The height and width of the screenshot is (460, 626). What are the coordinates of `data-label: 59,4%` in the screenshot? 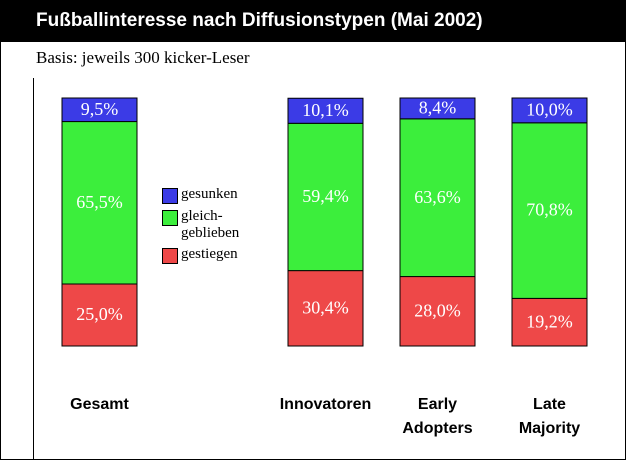 It's located at (325, 196).